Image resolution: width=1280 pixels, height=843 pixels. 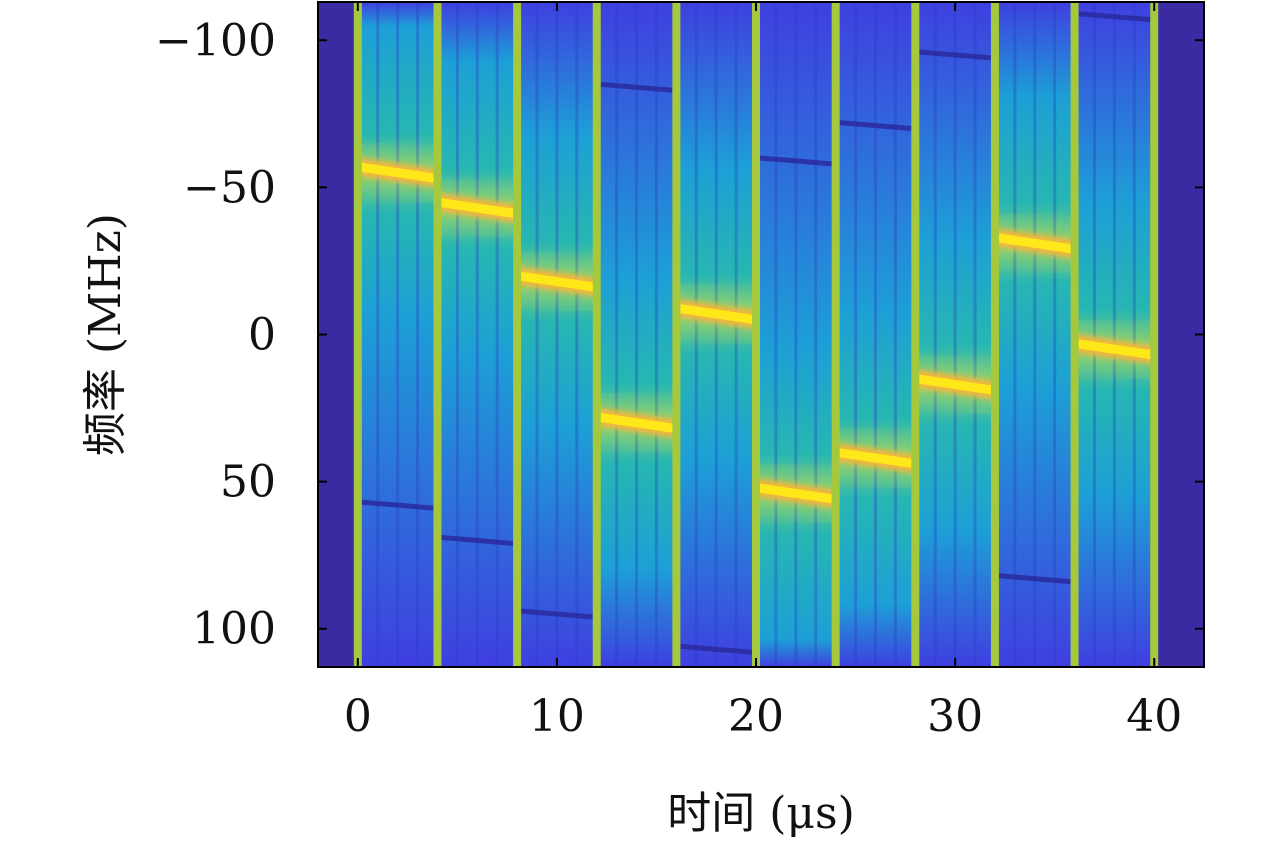 What do you see at coordinates (105, 334) in the screenshot?
I see `y-axis-label: 频率 (MHz)` at bounding box center [105, 334].